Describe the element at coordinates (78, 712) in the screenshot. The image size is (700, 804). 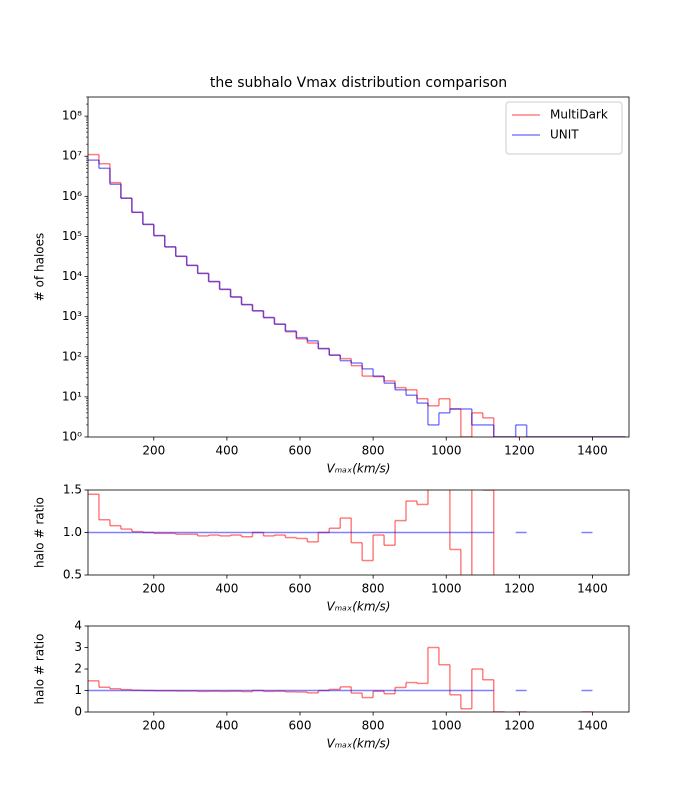
I see `y-tick-label: 0` at that location.